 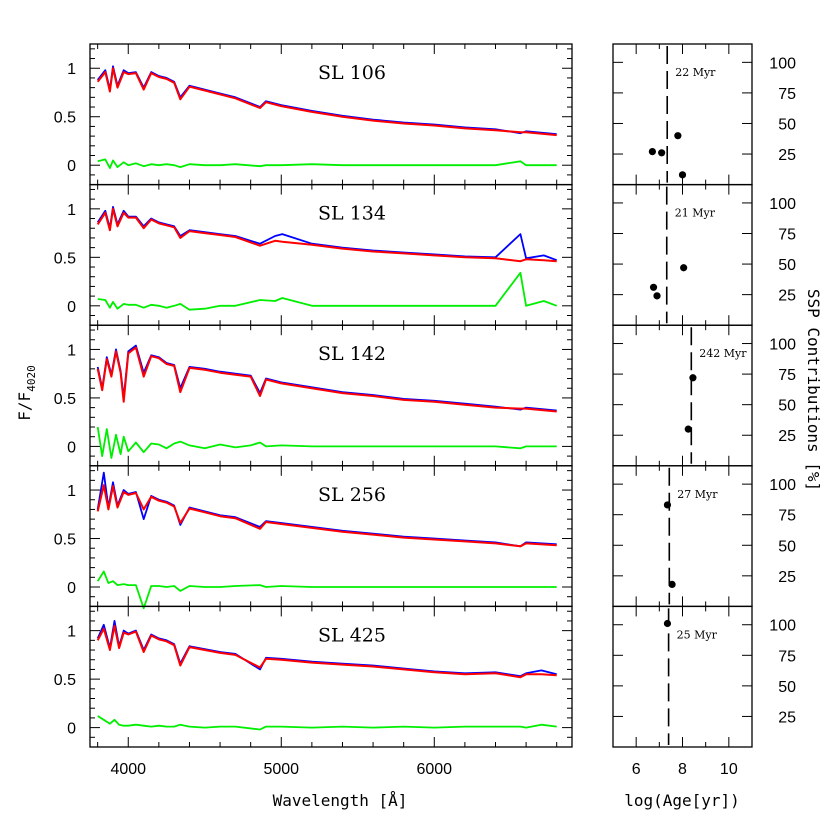 I want to click on spectrum-panel-frame, so click(x=331, y=676).